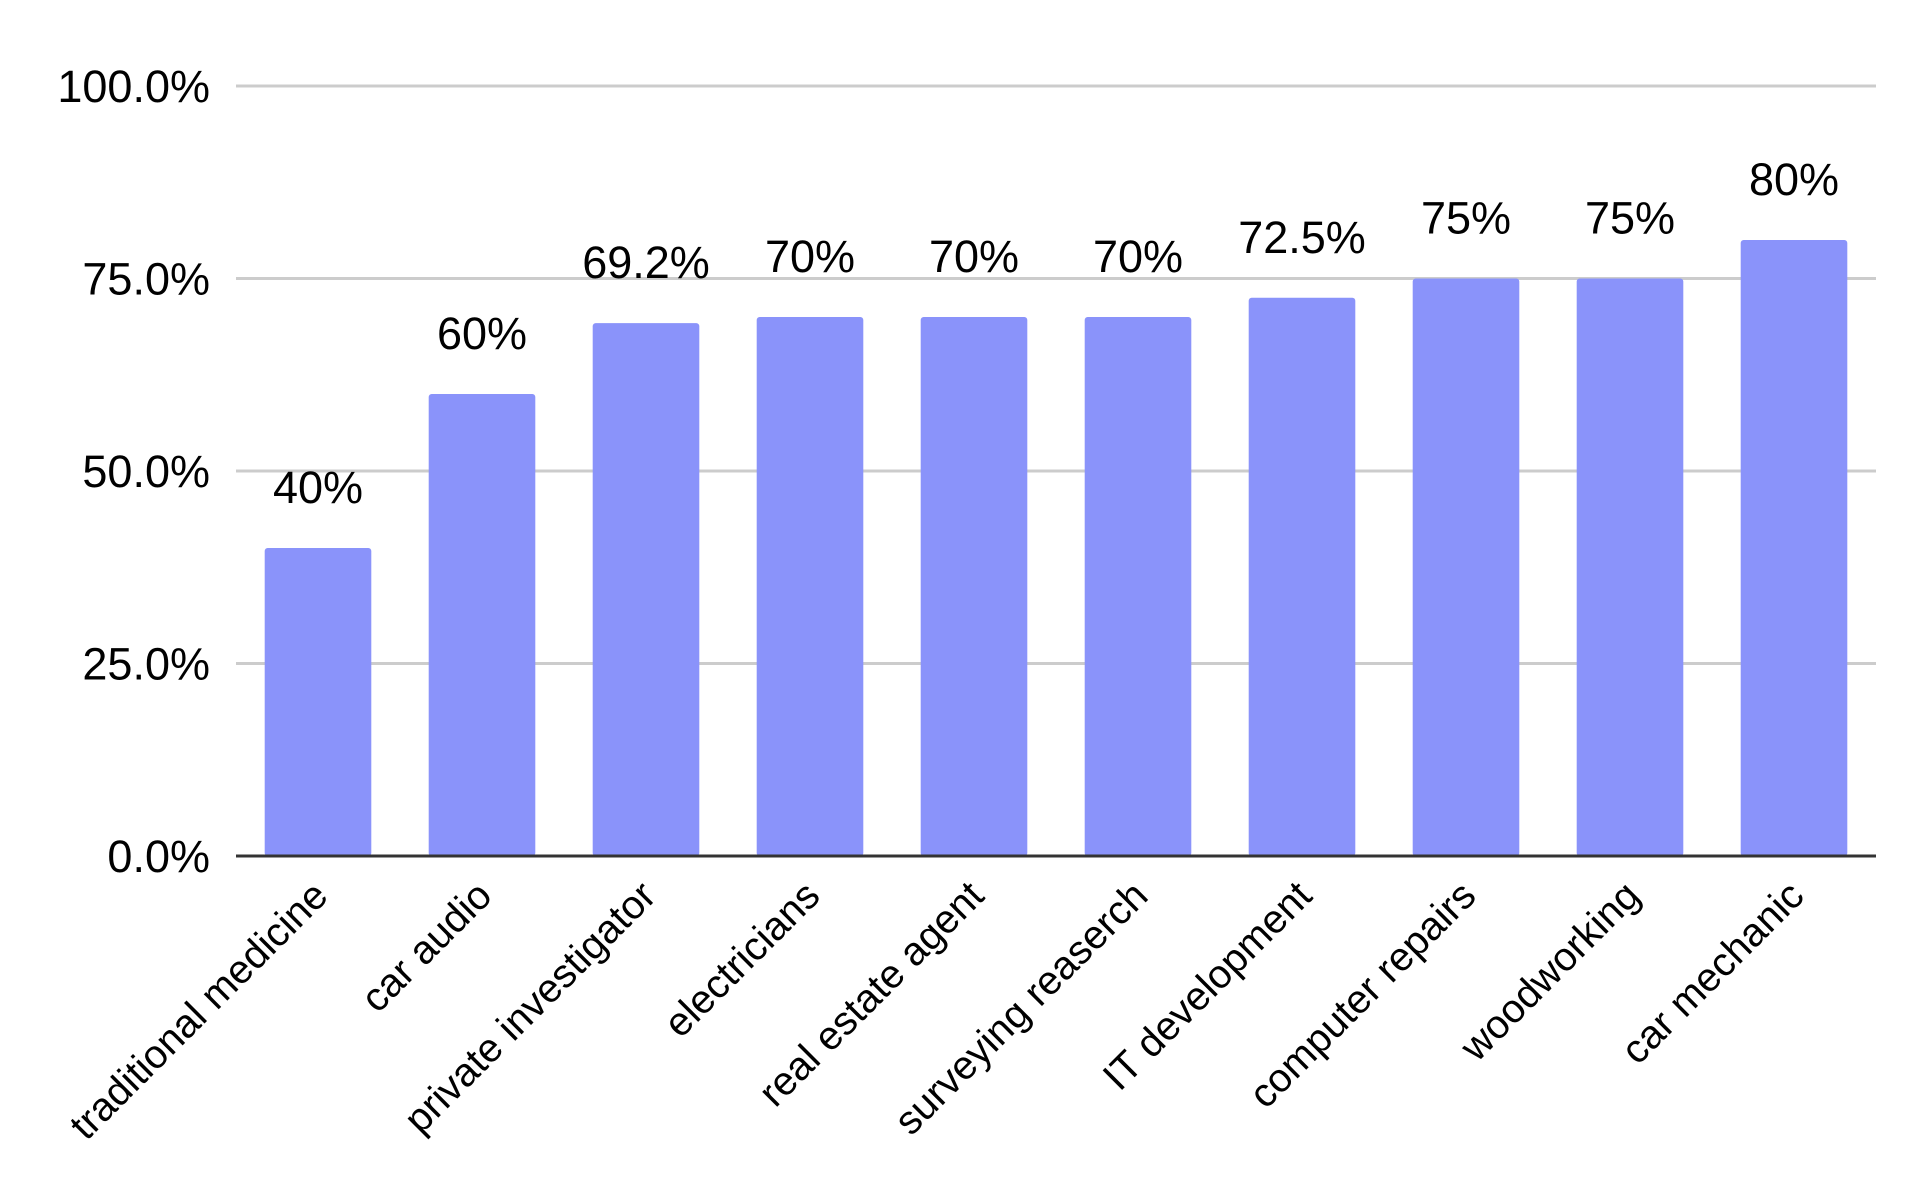  Describe the element at coordinates (199, 1010) in the screenshot. I see `x-tick-label: traditional medicine` at that location.